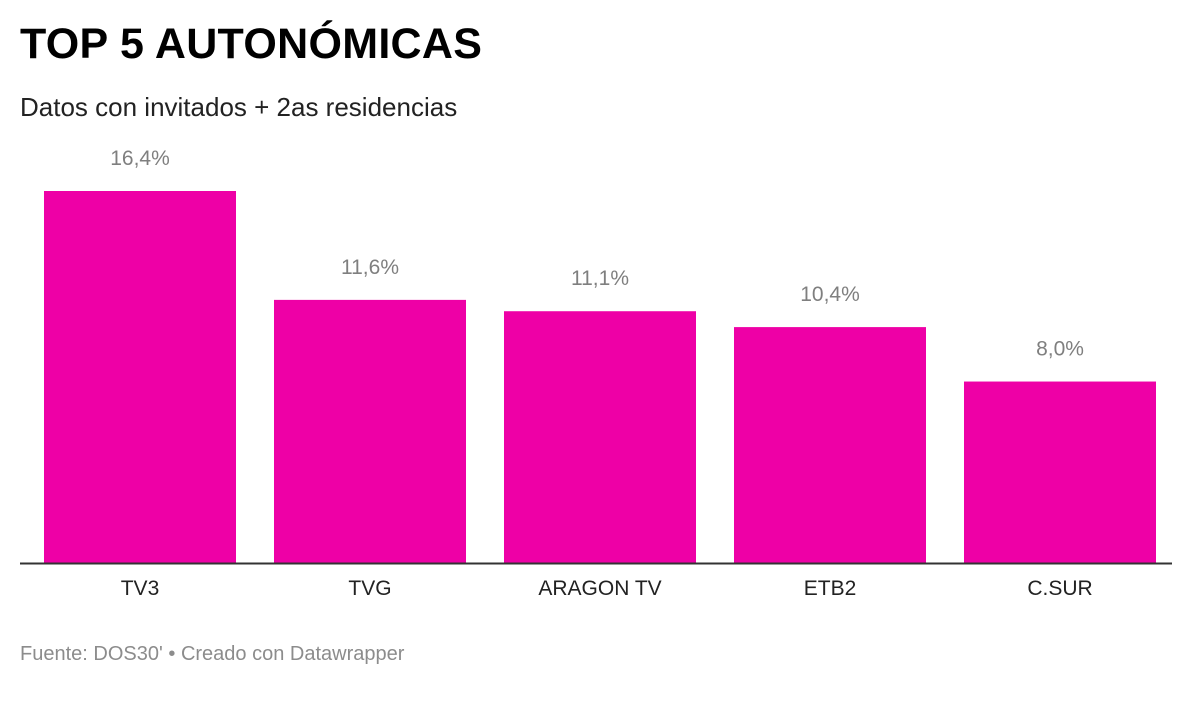  I want to click on category-labels-group: TV3 TVG ARAGON TV ETB2 C.SUR, so click(607, 588).